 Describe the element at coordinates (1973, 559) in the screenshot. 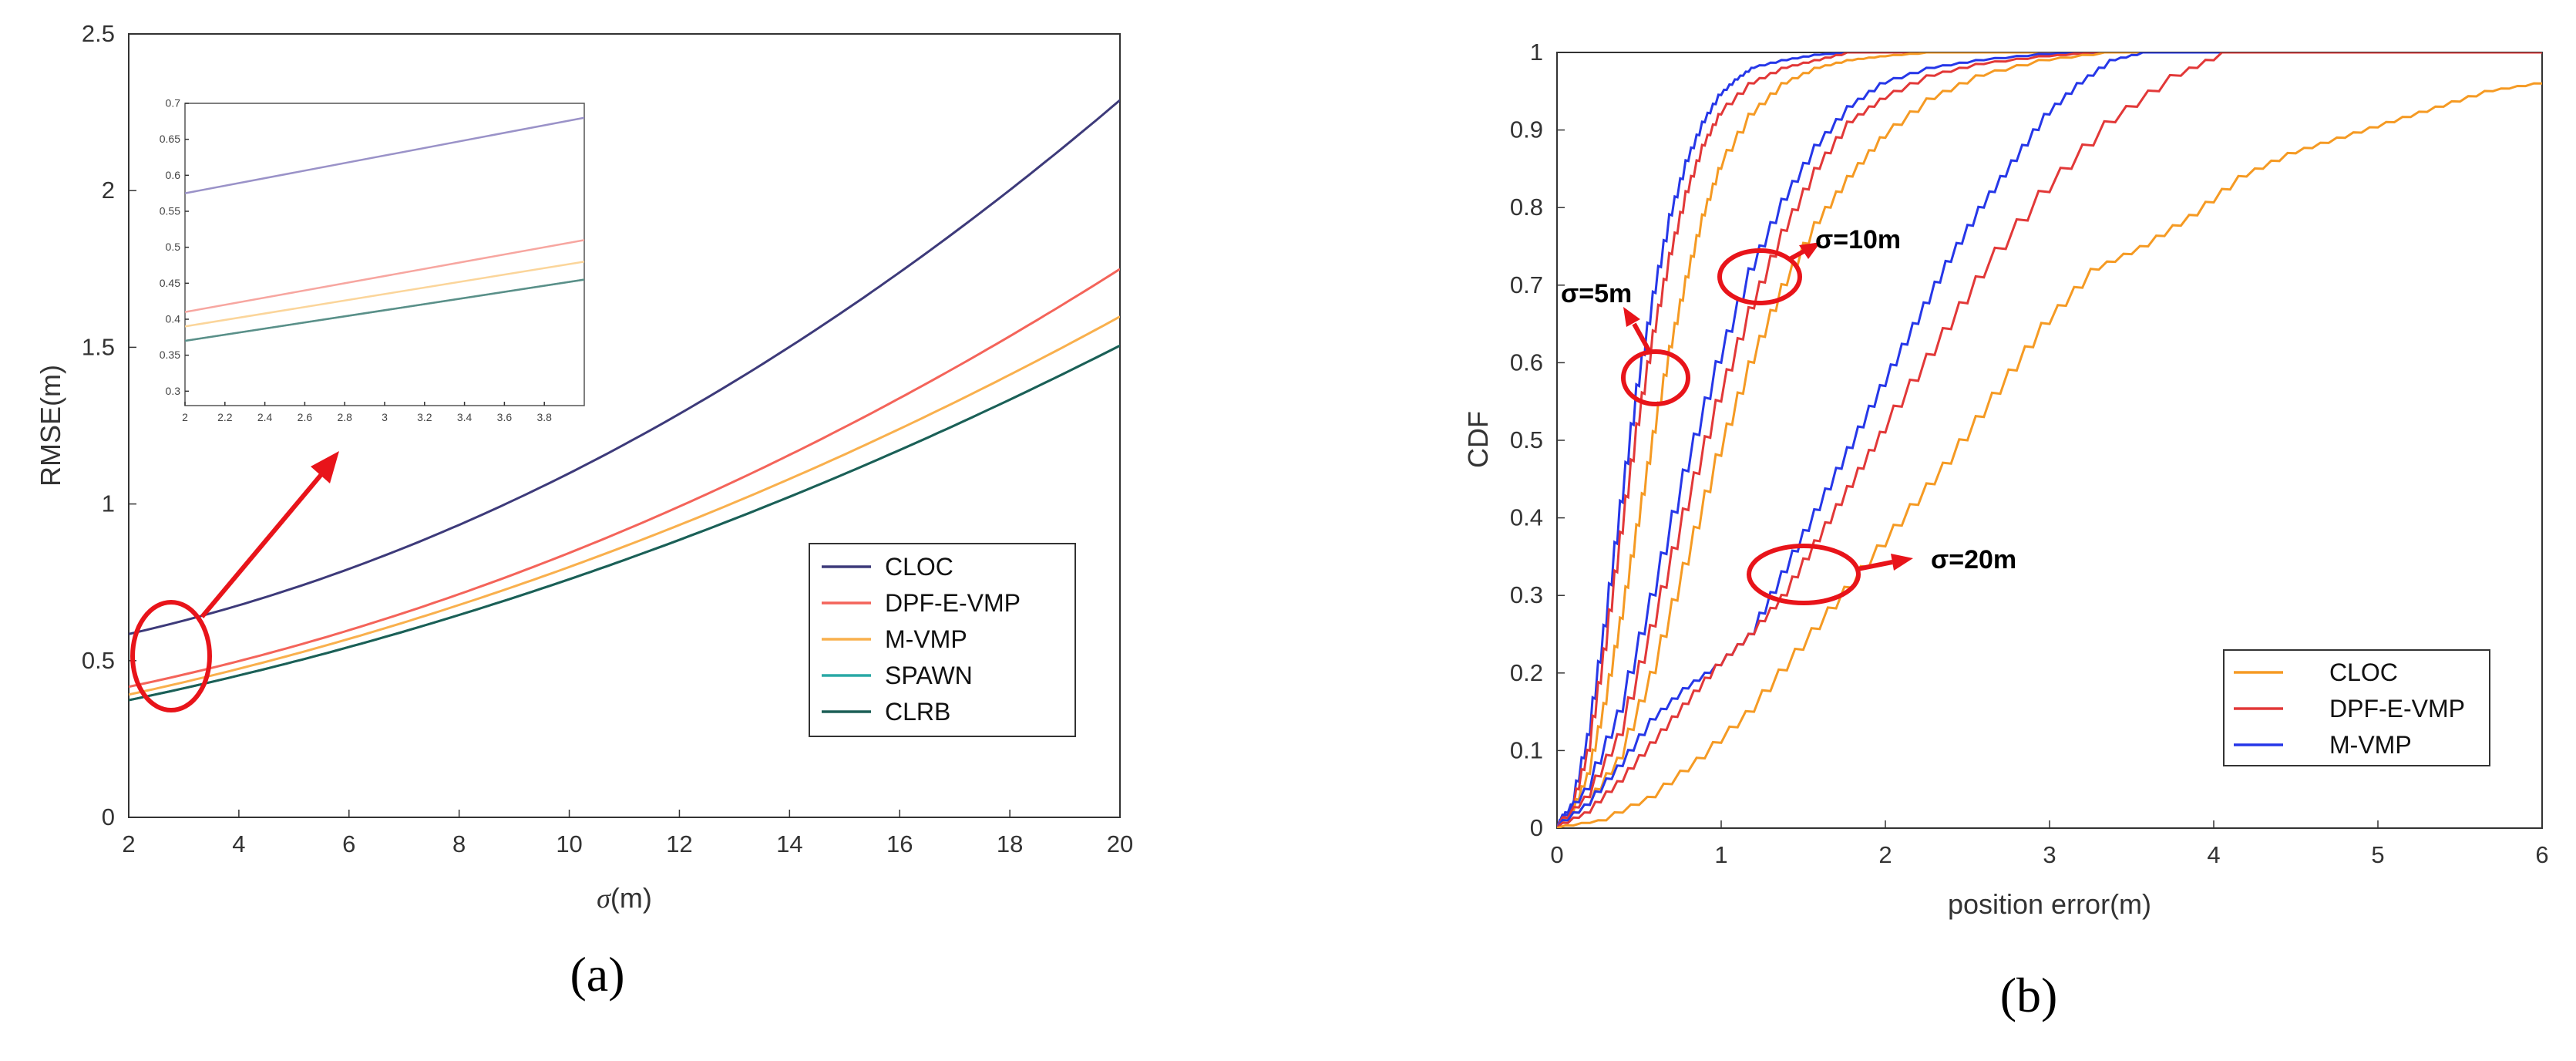

I see `sigma-20m-label: σ=20m` at that location.